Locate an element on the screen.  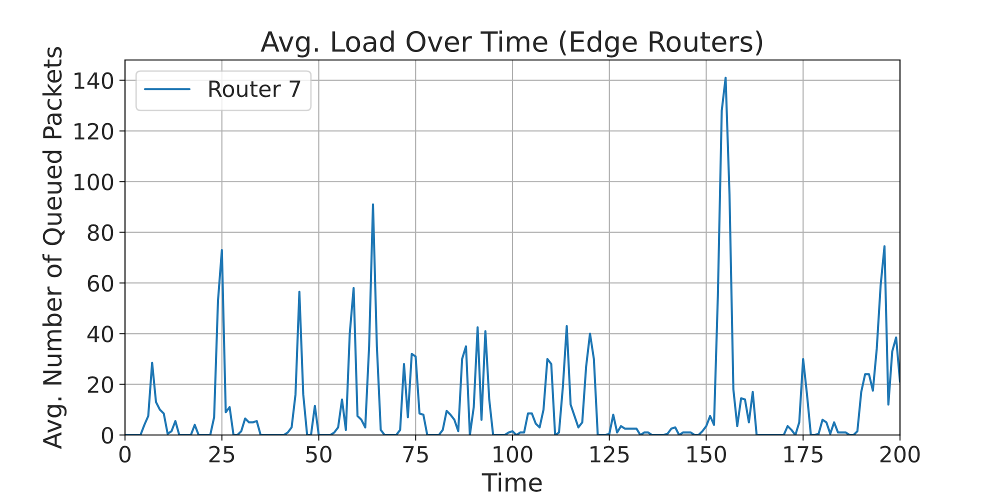
y-tick-label: 60 is located at coordinates (101, 283).